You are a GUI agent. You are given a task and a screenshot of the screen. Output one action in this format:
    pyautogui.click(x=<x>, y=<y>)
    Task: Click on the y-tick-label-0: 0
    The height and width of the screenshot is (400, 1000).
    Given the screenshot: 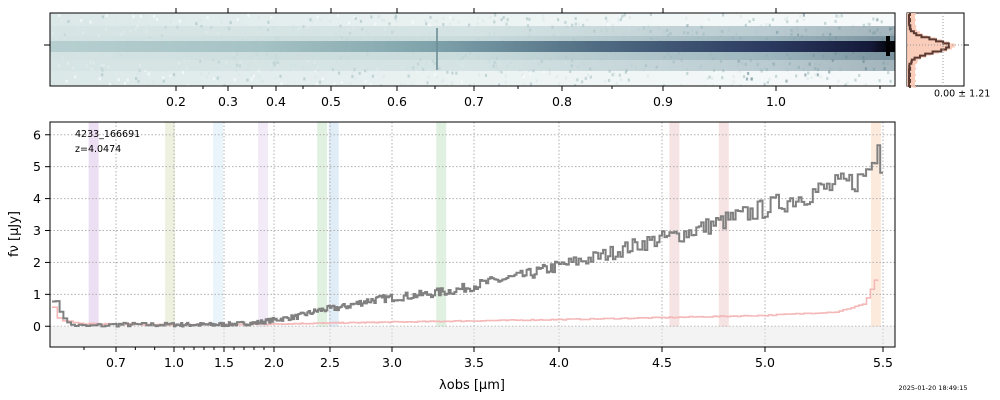 What is the action you would take?
    pyautogui.click(x=37, y=326)
    